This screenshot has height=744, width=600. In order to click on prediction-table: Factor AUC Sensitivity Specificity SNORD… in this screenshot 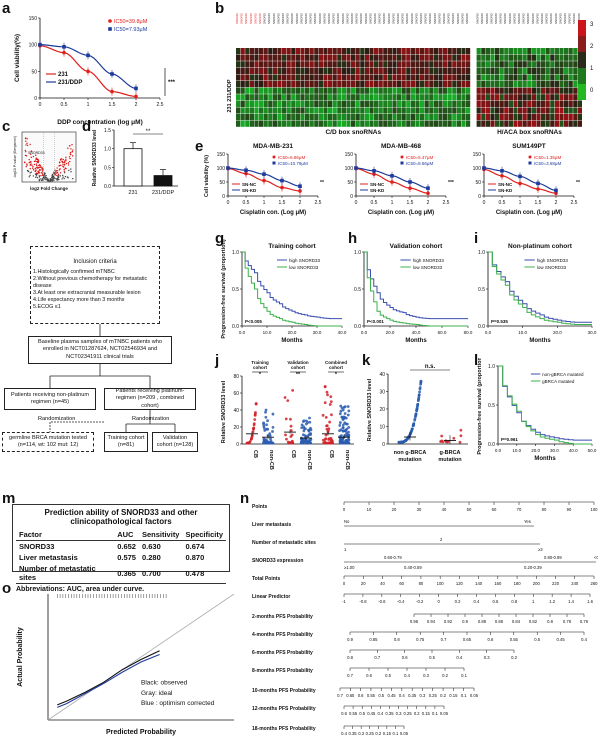, I will do `click(121, 556)`.